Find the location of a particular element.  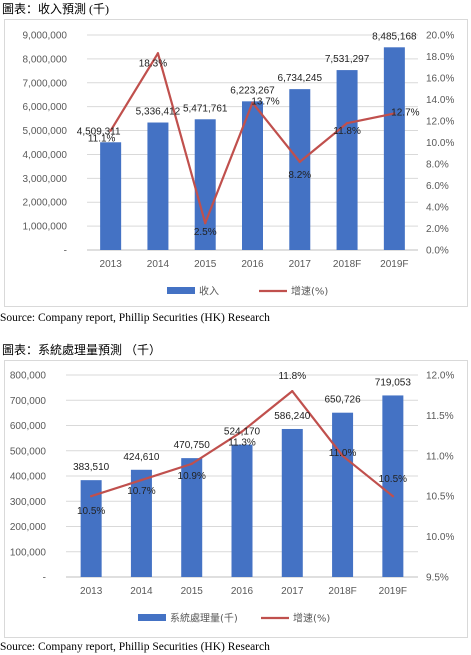

bar-data-label: 8,485,168 is located at coordinates (394, 36).